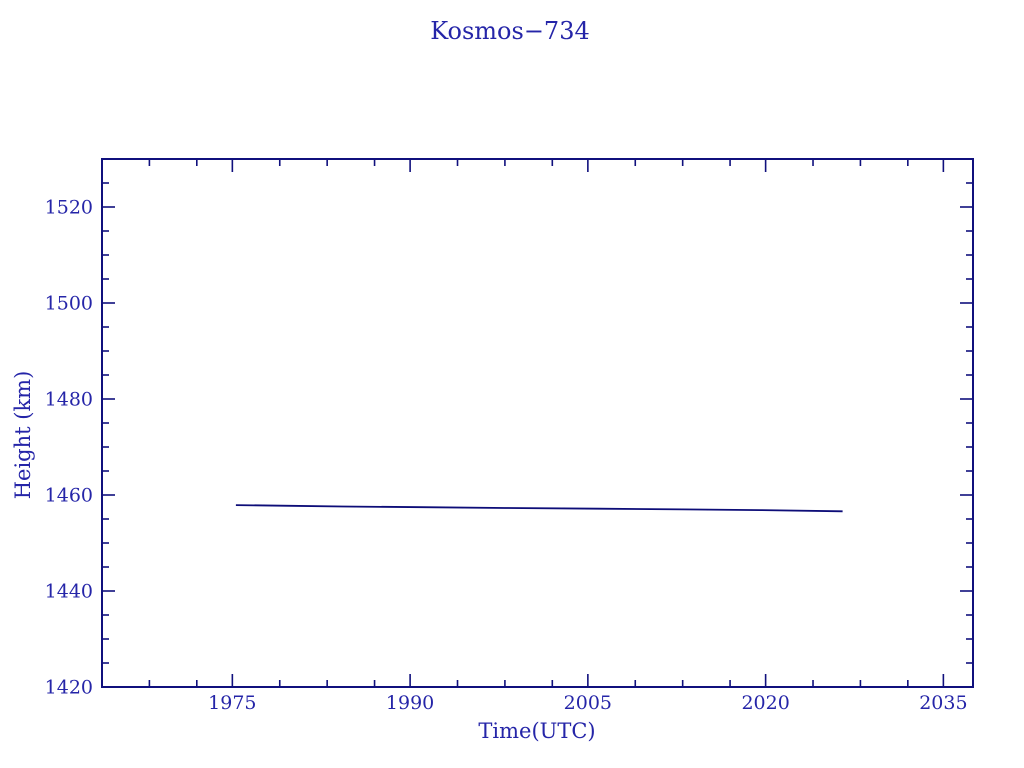 This screenshot has height=768, width=1024. What do you see at coordinates (410, 703) in the screenshot?
I see `x-tick-label: 1990` at bounding box center [410, 703].